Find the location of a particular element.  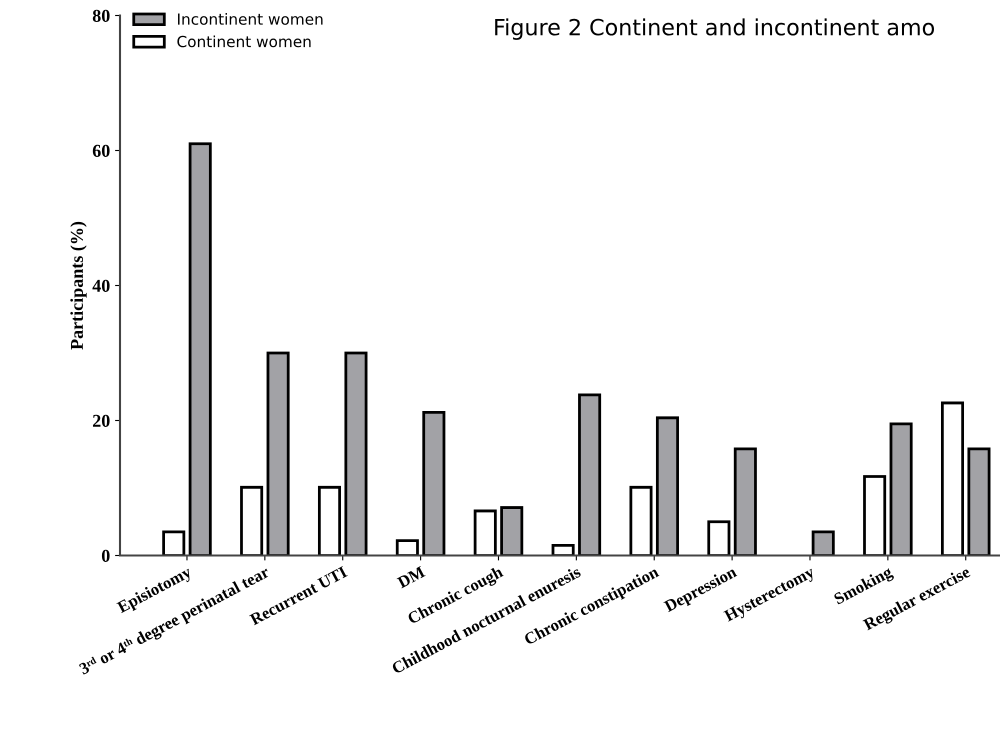

y-axis-title: Participants (%) is located at coordinates (78, 286).